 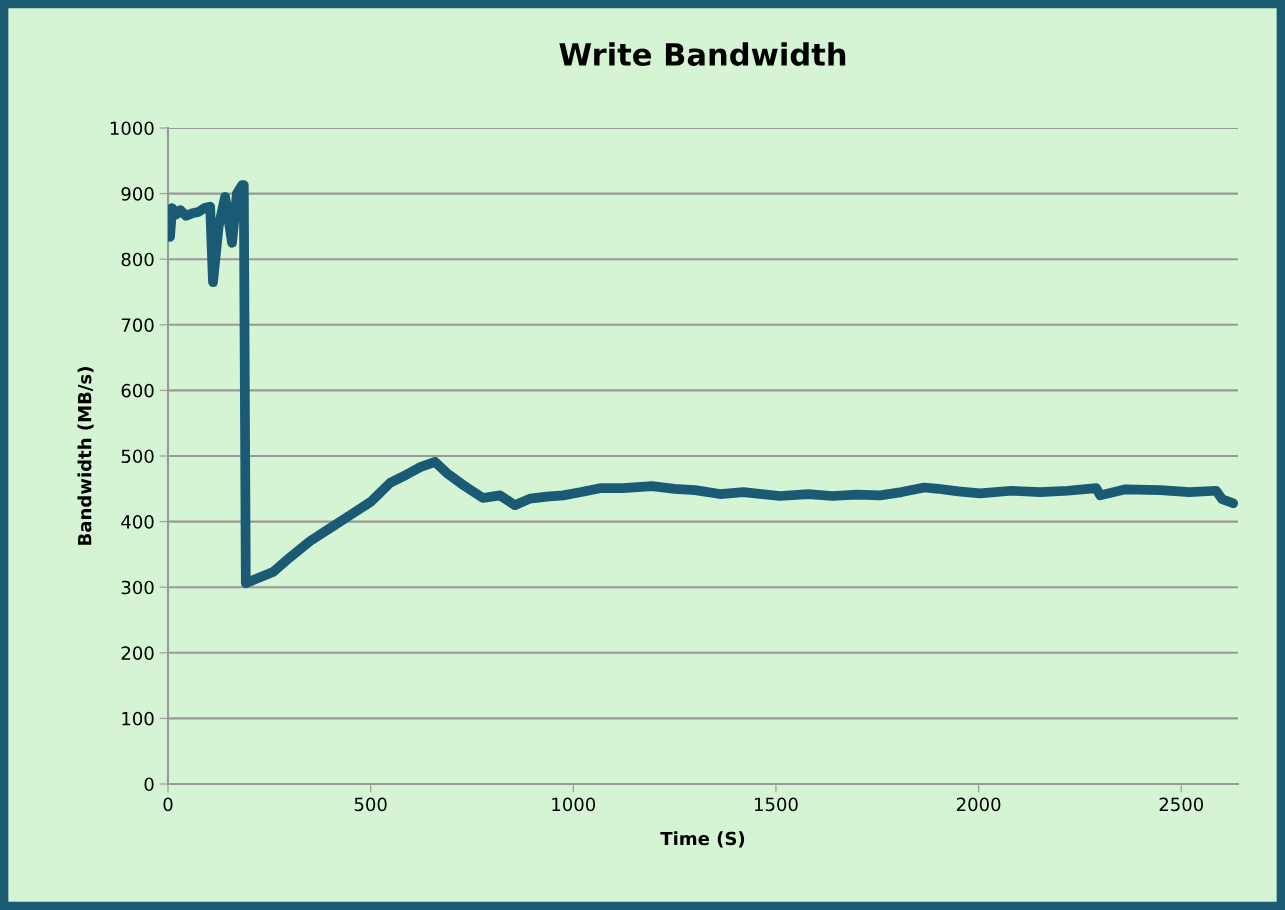 I want to click on y-tick-label: 200, so click(x=137, y=653).